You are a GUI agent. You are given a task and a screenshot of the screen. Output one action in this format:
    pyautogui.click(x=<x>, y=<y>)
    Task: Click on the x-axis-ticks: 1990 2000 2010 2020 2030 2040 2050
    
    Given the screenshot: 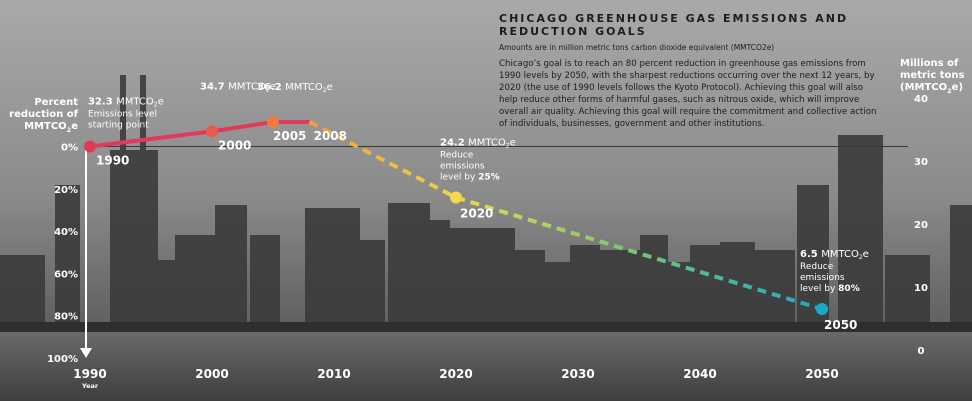 What is the action you would take?
    pyautogui.click(x=455, y=374)
    